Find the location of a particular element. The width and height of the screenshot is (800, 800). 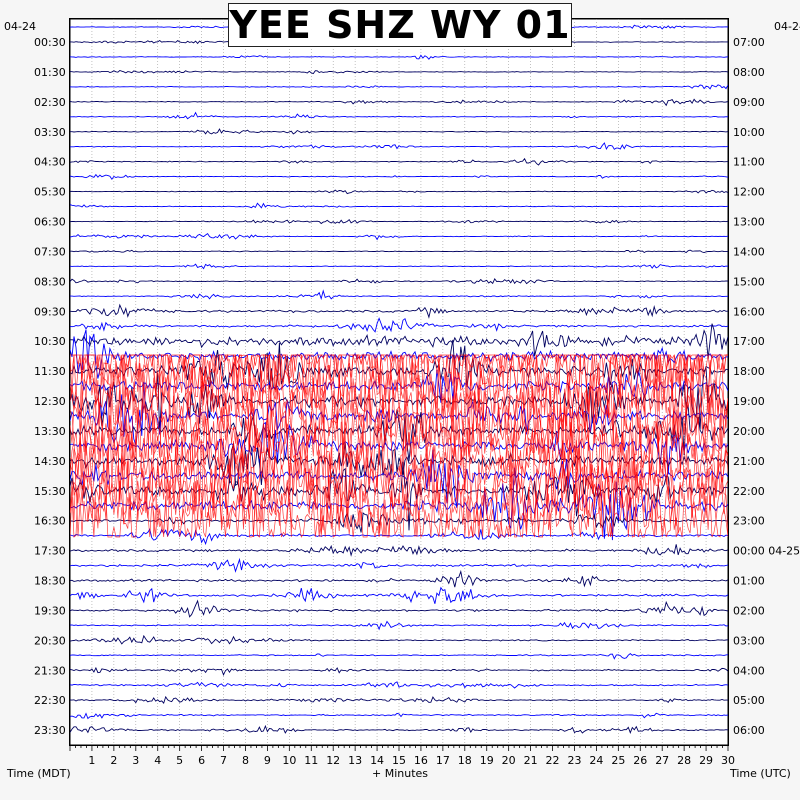

right-hour-label: 00:00 04-25 is located at coordinates (766, 551).